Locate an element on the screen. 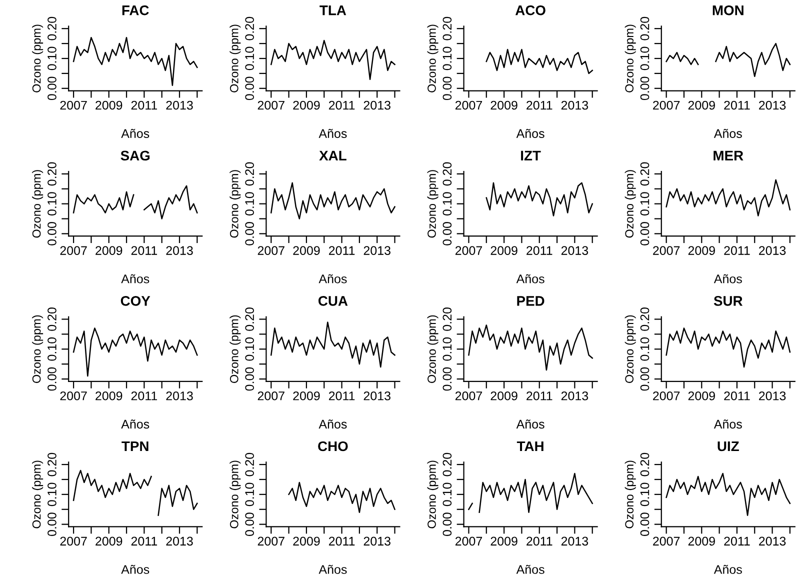 The width and height of the screenshot is (807, 582). chart-title: XAL is located at coordinates (332, 155).